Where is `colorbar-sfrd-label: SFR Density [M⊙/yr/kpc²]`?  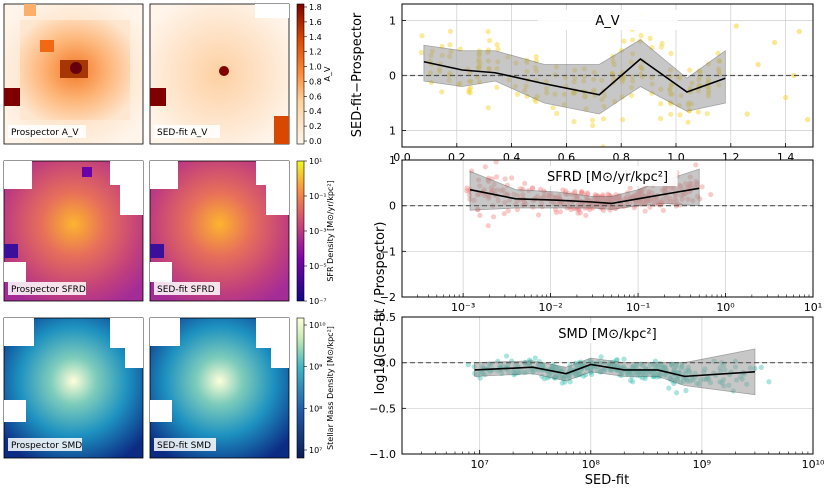
colorbar-sfrd-label: SFR Density [M⊙/yr/kpc²] is located at coordinates (330, 230).